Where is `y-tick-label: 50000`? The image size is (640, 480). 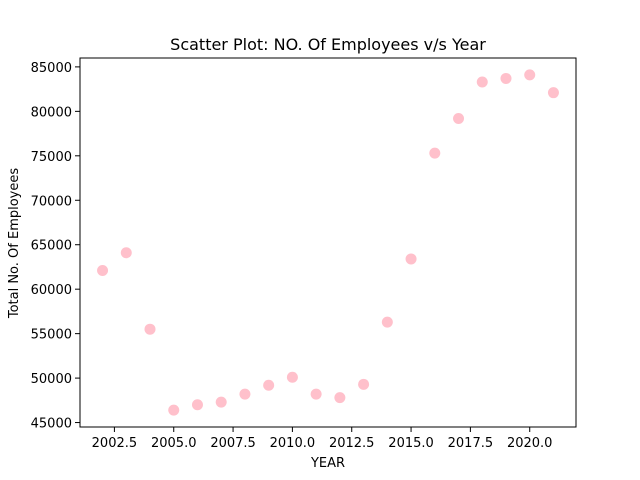 y-tick-label: 50000 is located at coordinates (51, 379).